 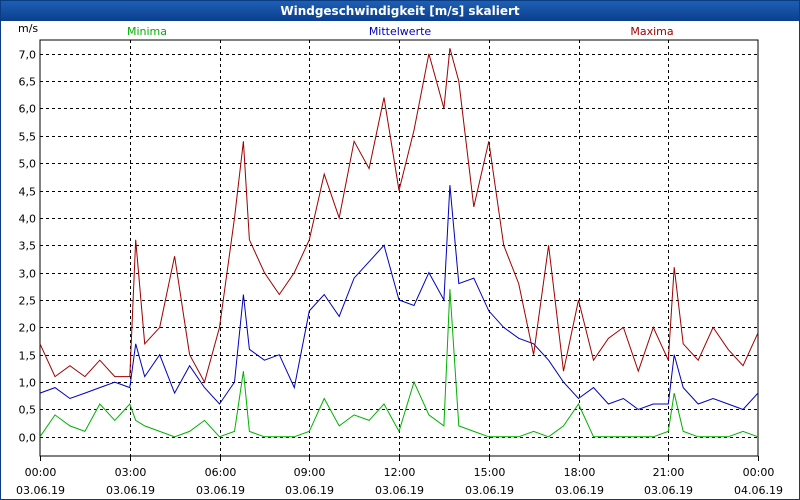 What do you see at coordinates (310, 472) in the screenshot?
I see `x-tick-time: 09:00` at bounding box center [310, 472].